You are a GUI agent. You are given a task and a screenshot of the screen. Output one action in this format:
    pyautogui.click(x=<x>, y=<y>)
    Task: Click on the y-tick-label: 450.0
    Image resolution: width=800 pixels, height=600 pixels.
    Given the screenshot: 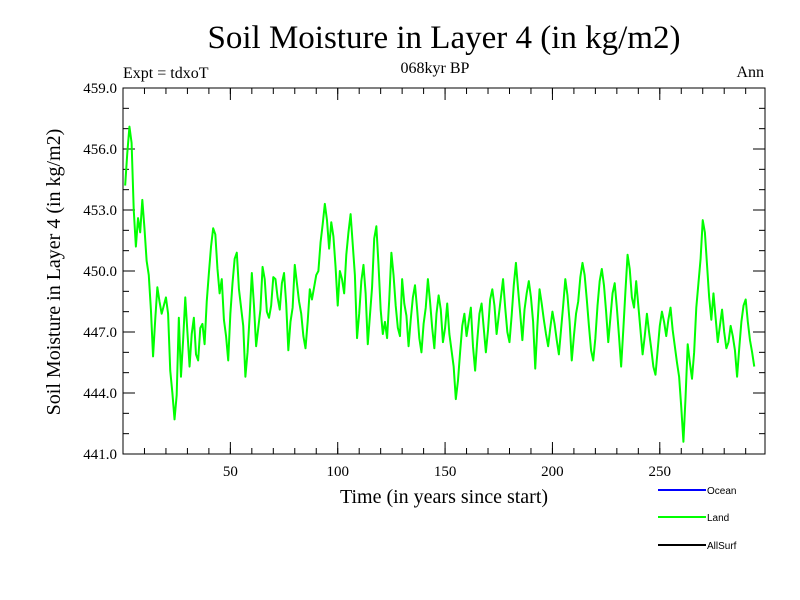 What is the action you would take?
    pyautogui.click(x=100, y=272)
    